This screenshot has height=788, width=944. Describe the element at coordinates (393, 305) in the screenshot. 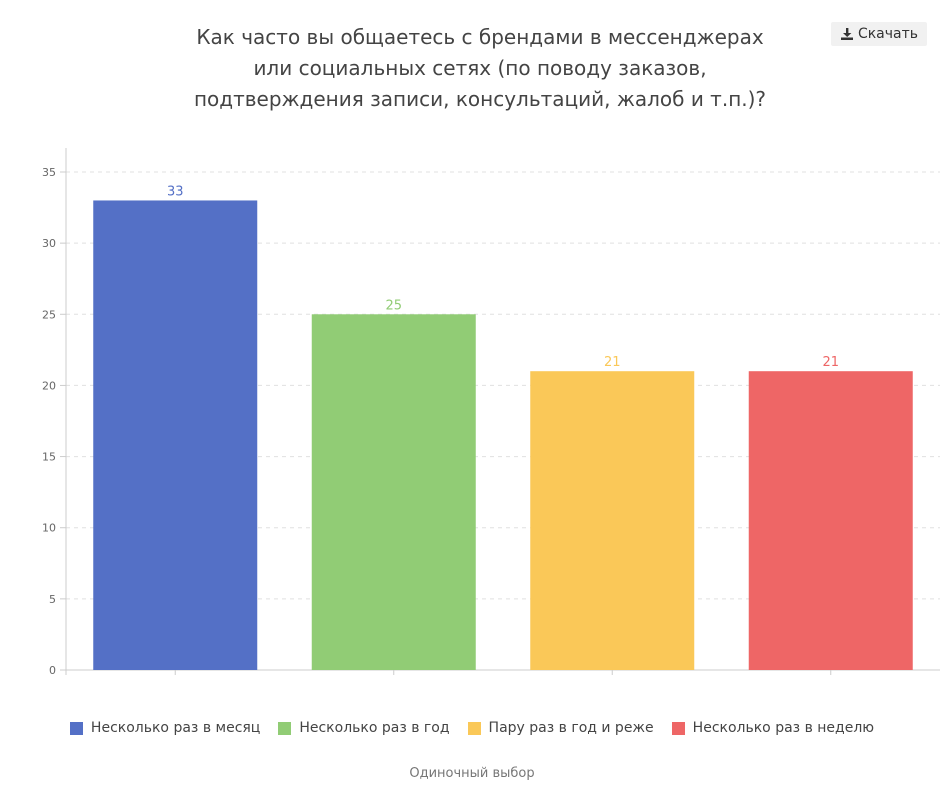

I see `bar-value-label: 25` at that location.